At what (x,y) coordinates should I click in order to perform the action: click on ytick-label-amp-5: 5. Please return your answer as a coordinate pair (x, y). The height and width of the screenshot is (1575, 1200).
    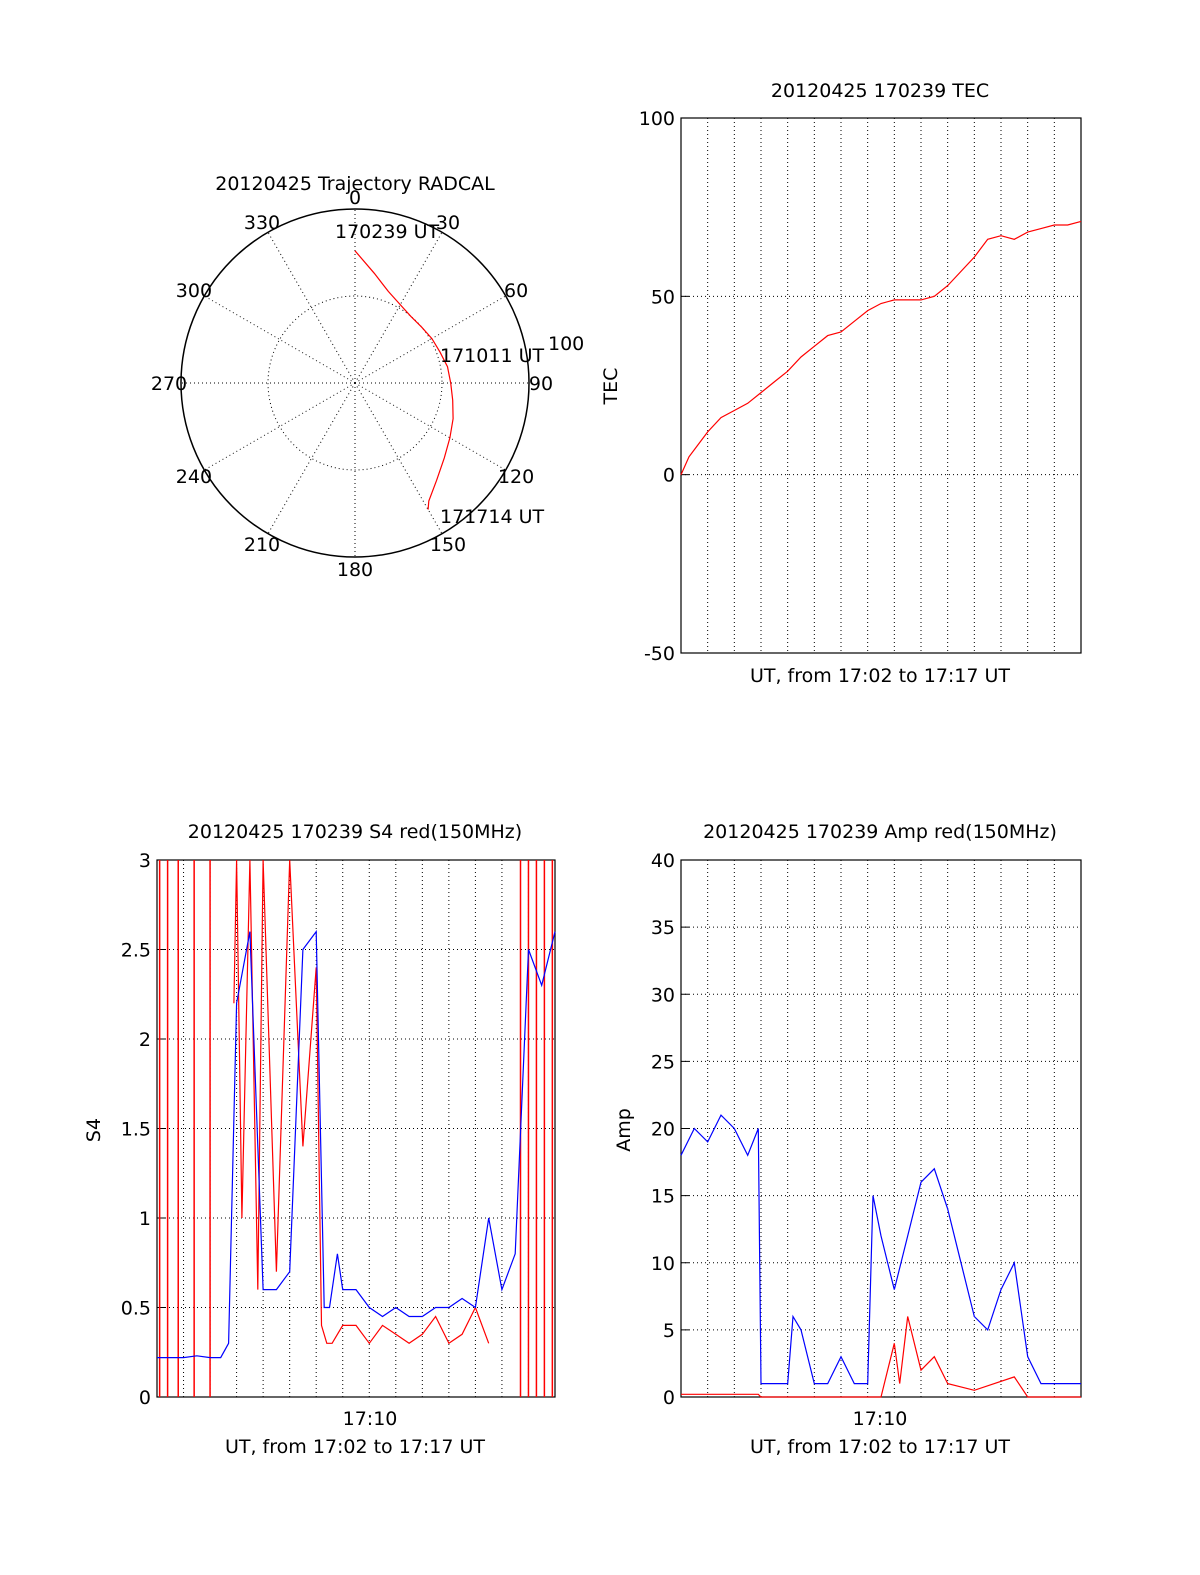
    Looking at the image, I should click on (669, 1331).